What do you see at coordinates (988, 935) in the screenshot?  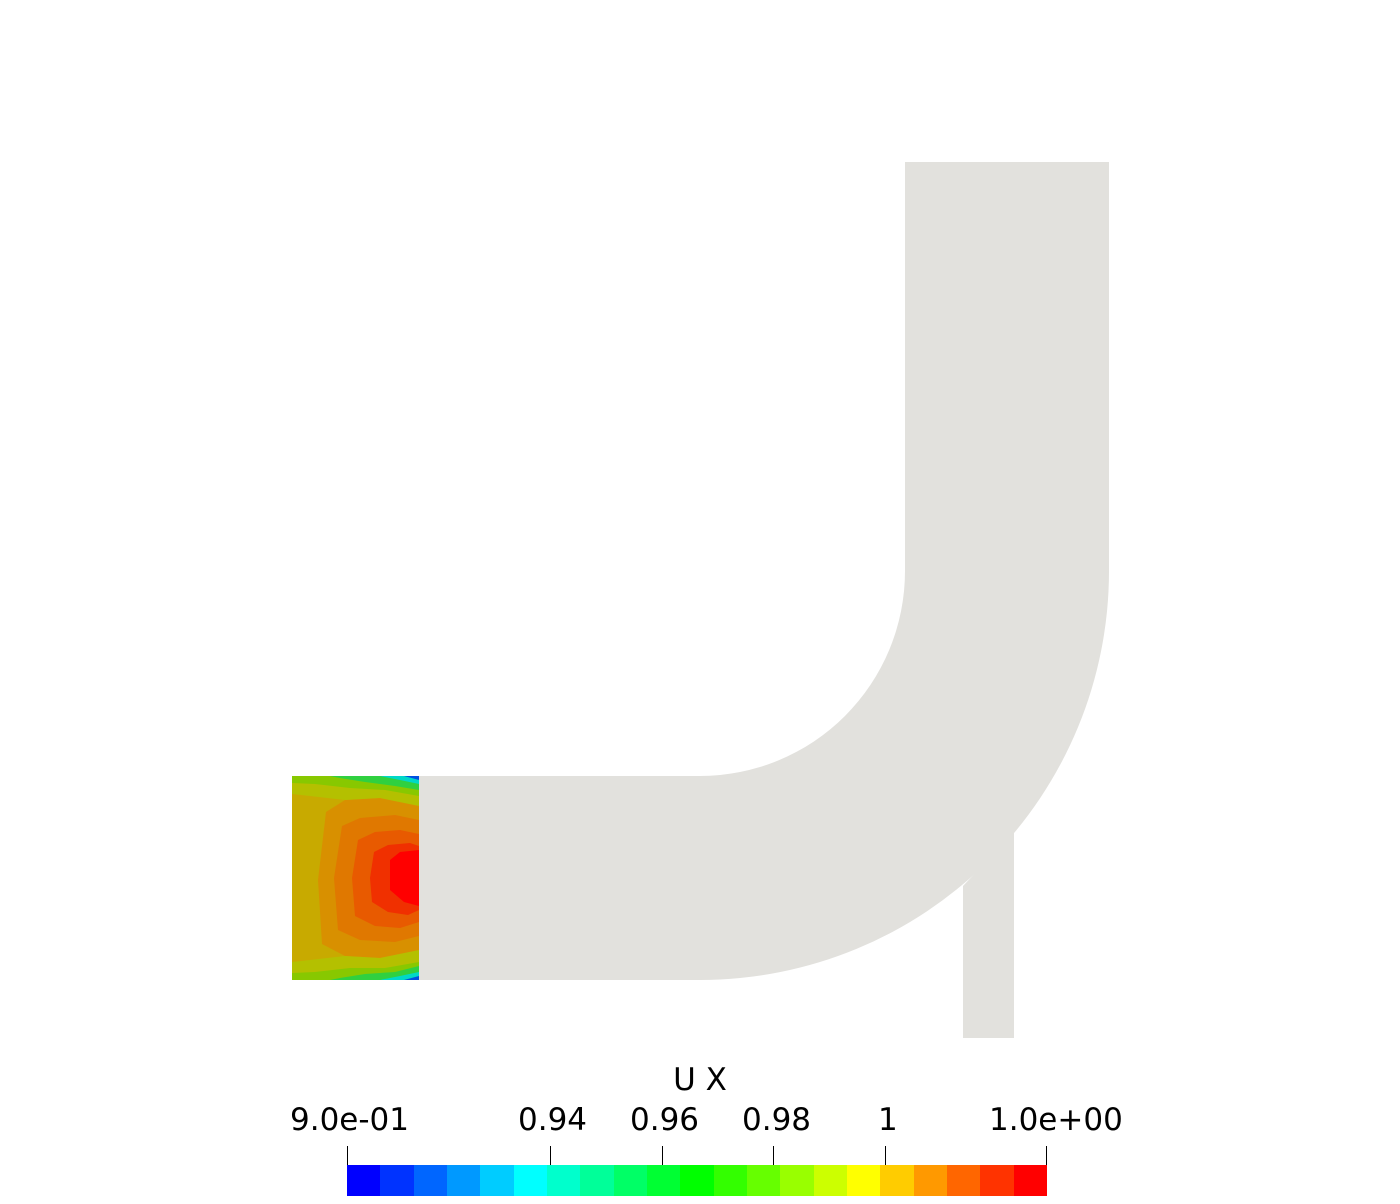 I see `pipe-side-branch` at bounding box center [988, 935].